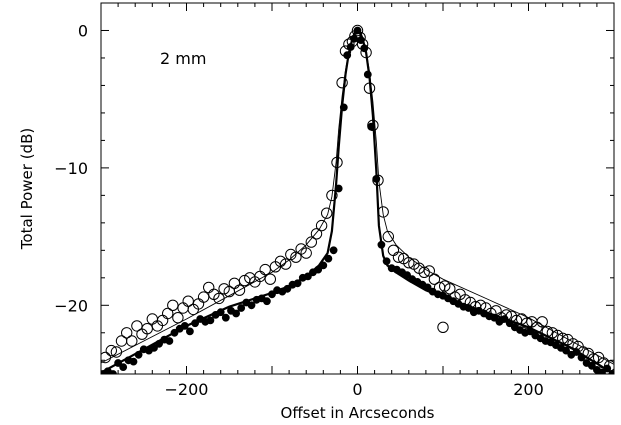 This screenshot has height=425, width=621. Describe the element at coordinates (357, 389) in the screenshot. I see `x-tick-label: 0` at that location.